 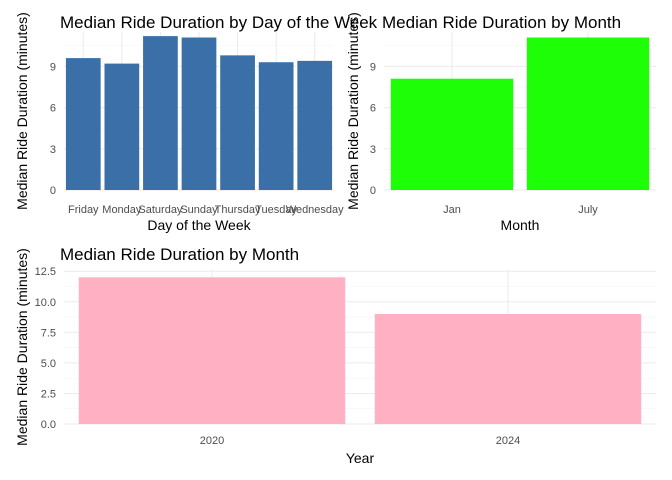 I want to click on bar-jan, so click(x=452, y=134).